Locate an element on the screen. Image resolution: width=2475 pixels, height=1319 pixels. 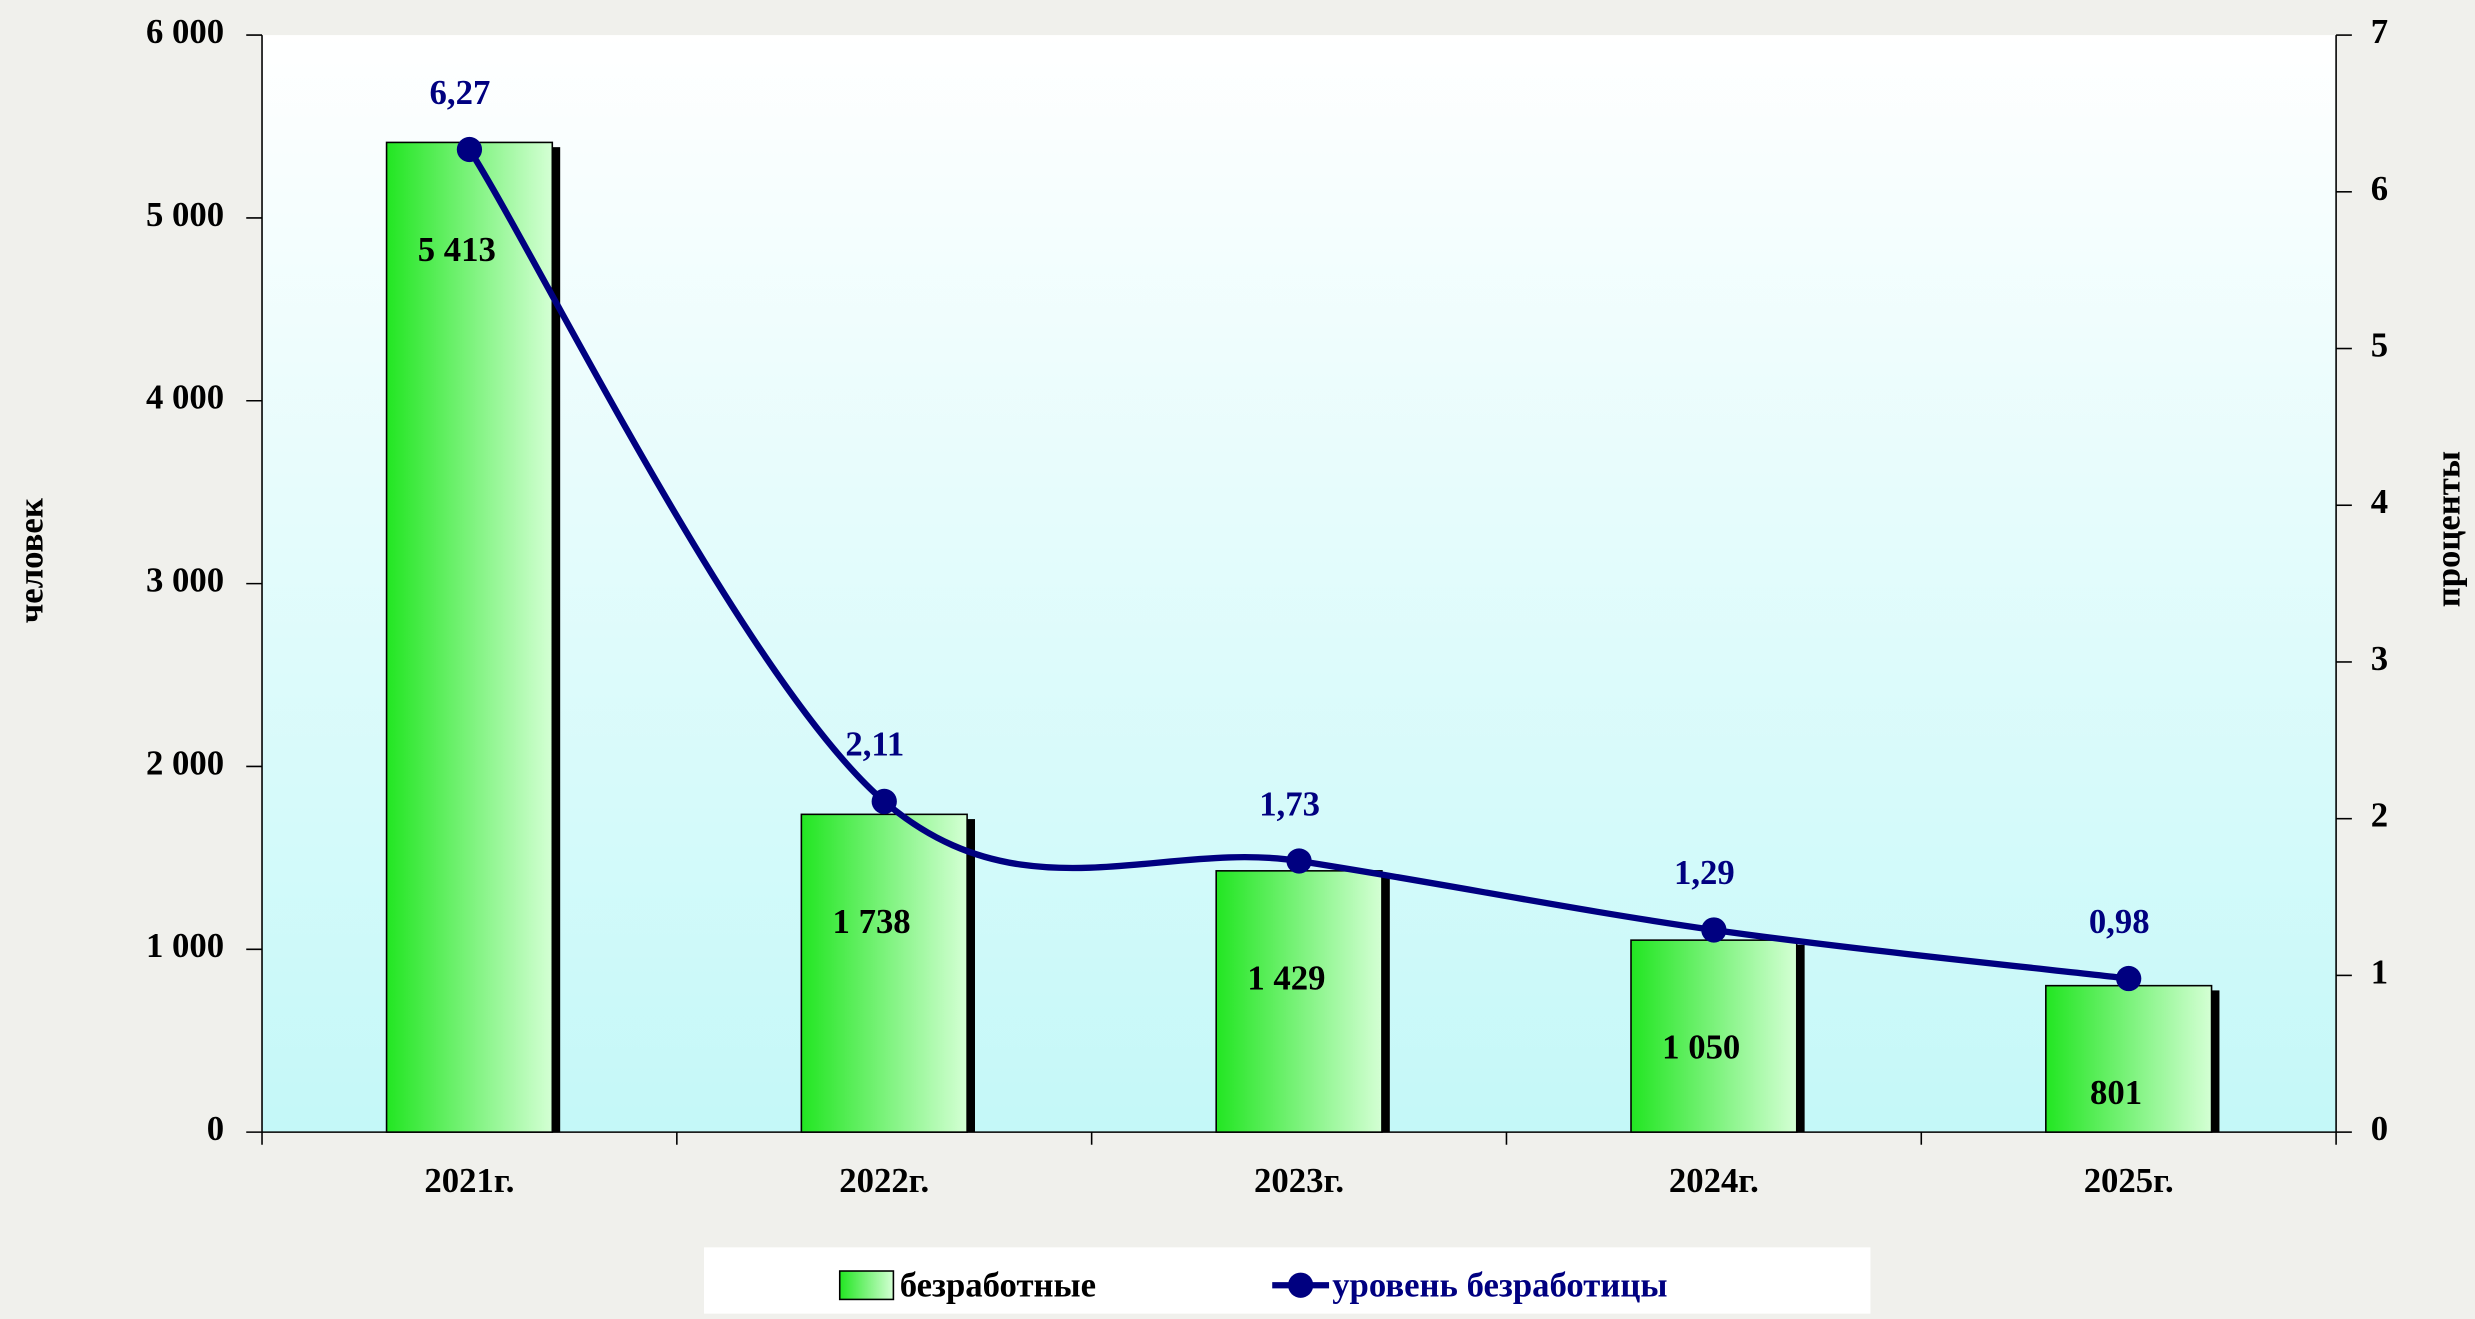
y2-tick-label: 5 is located at coordinates (2379, 344).